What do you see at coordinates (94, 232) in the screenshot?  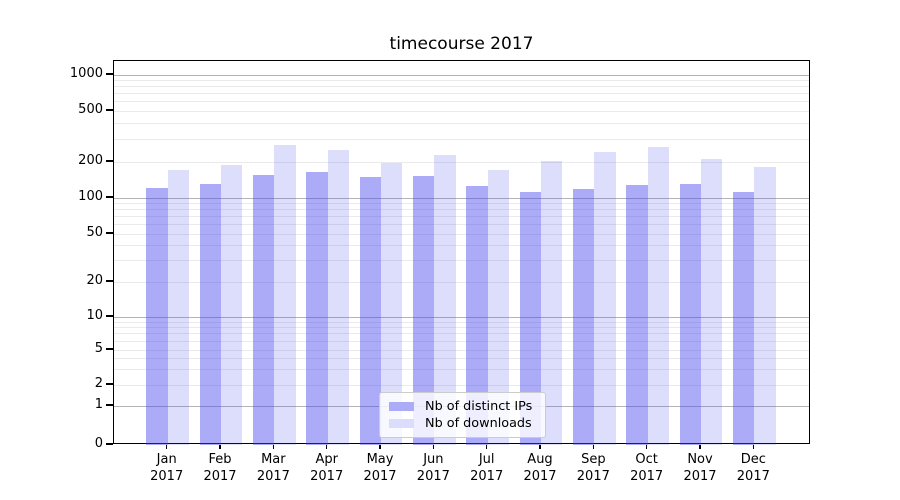 I see `y-tick-label: 50` at bounding box center [94, 232].